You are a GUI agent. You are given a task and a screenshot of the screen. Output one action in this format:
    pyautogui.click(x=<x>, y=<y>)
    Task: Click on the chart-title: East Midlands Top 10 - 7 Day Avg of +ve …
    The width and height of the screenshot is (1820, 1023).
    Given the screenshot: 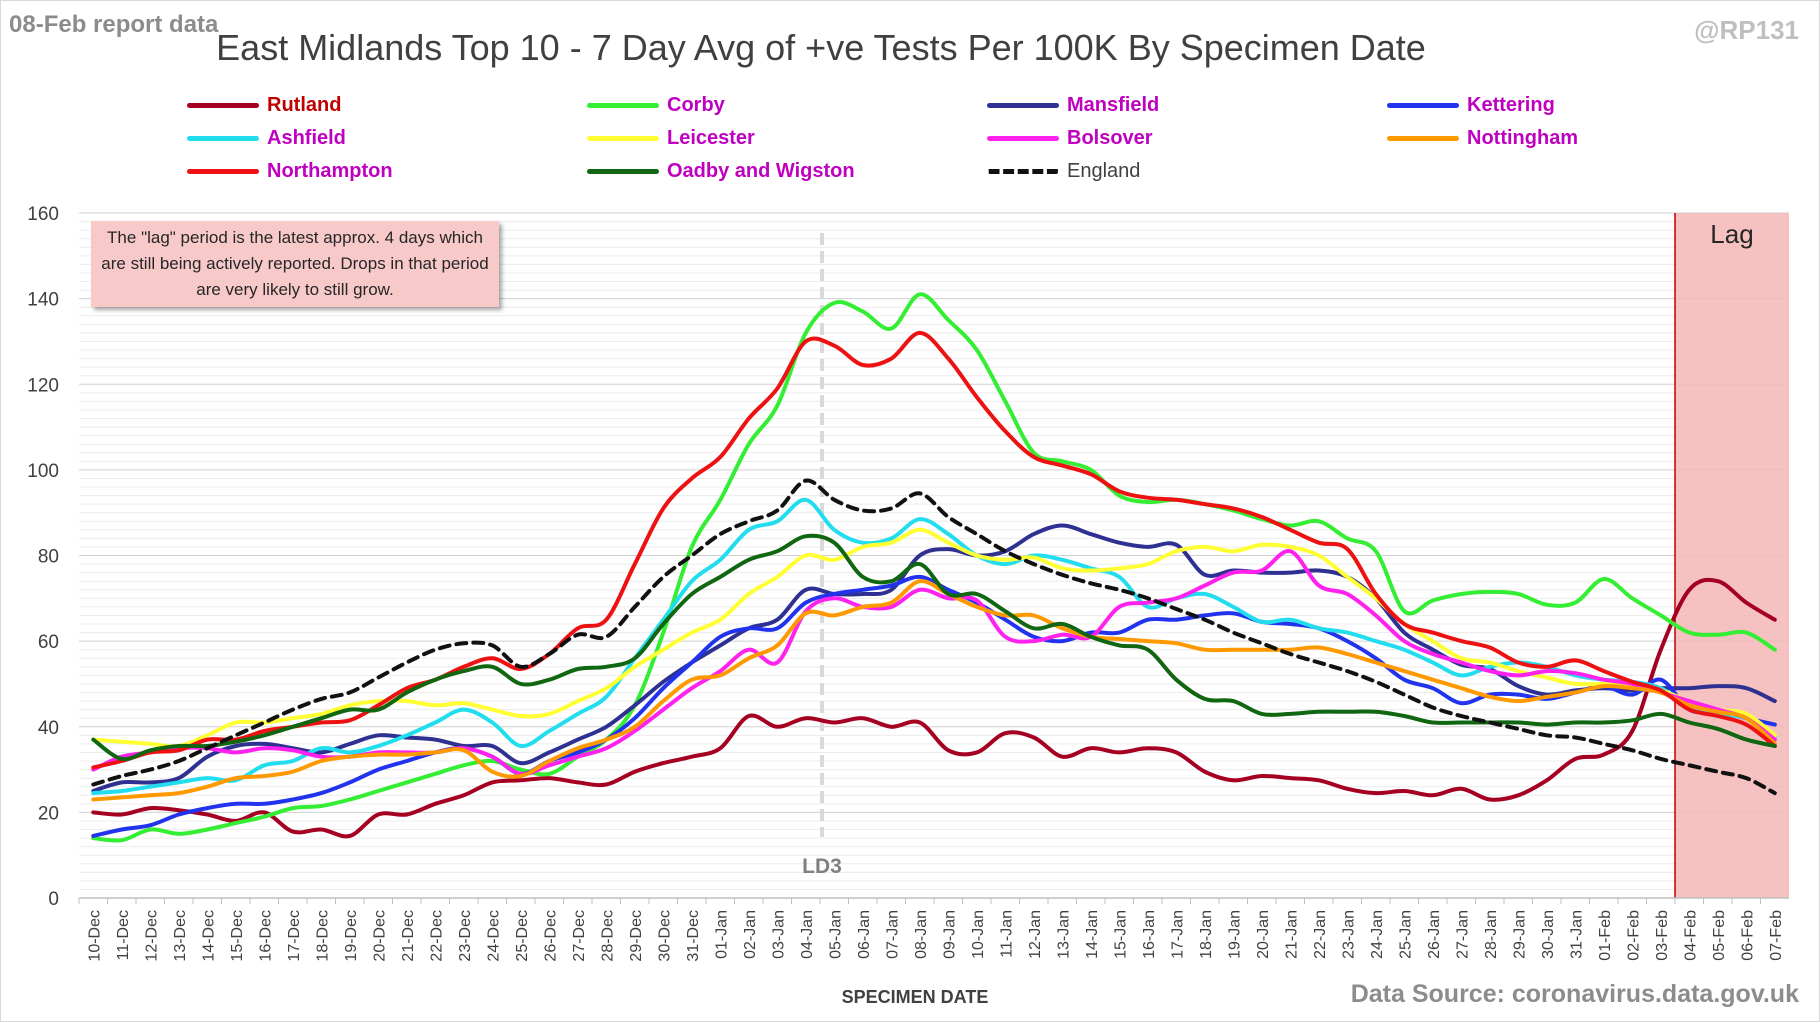 What is the action you would take?
    pyautogui.click(x=821, y=47)
    